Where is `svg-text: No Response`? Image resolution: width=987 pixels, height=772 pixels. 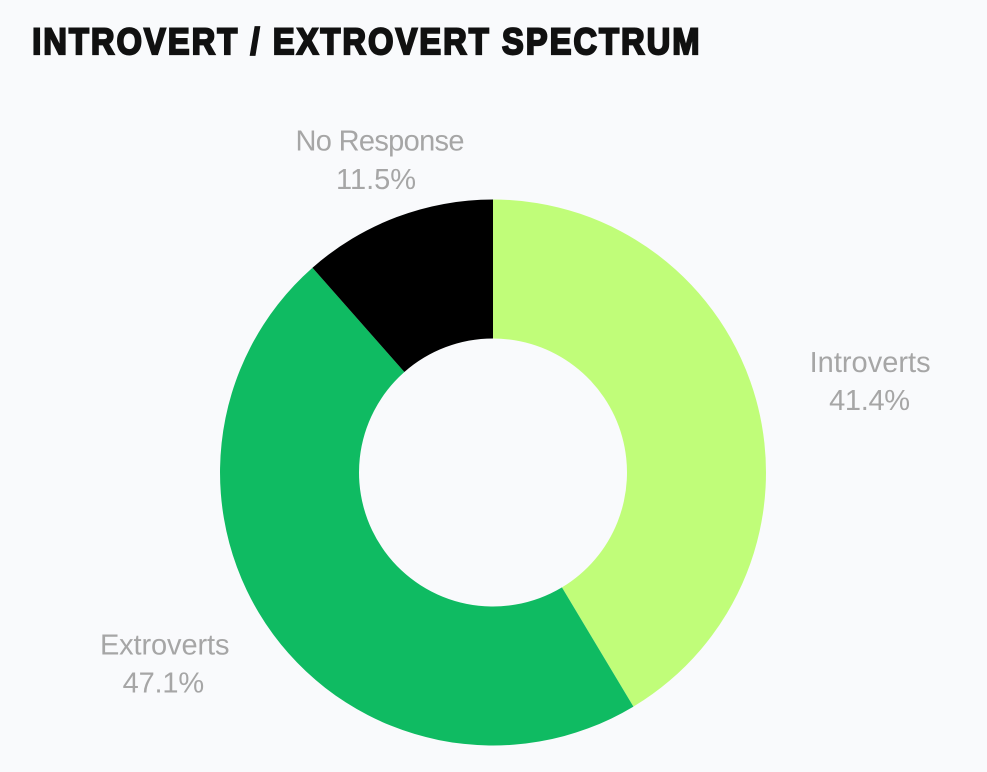 svg-text: No Response is located at coordinates (380, 142).